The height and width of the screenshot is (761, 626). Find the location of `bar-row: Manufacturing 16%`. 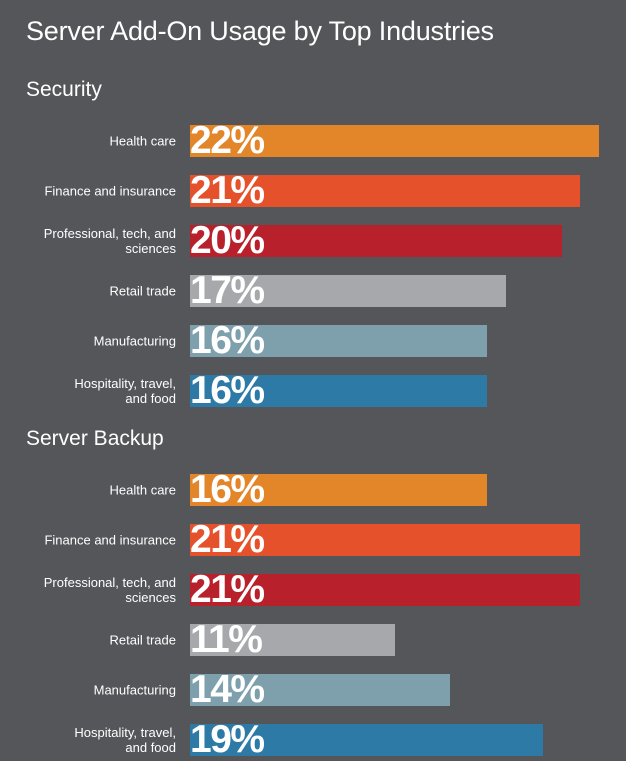

bar-row: Manufacturing 16% is located at coordinates (313, 340).